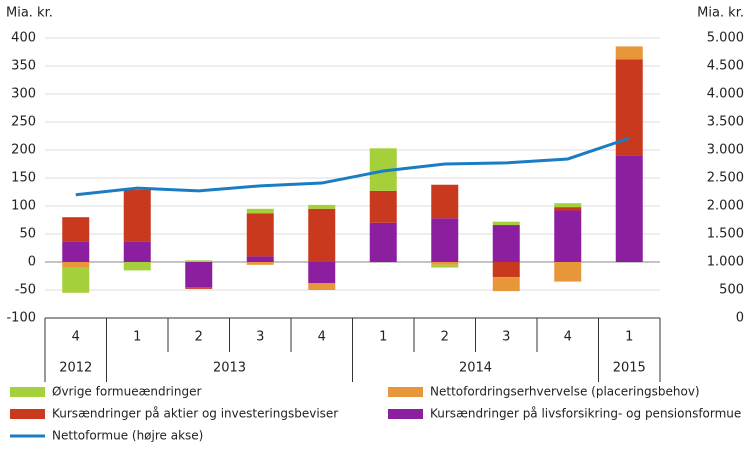 This screenshot has height=450, width=750. Describe the element at coordinates (352, 166) in the screenshot. I see `line-series` at that location.